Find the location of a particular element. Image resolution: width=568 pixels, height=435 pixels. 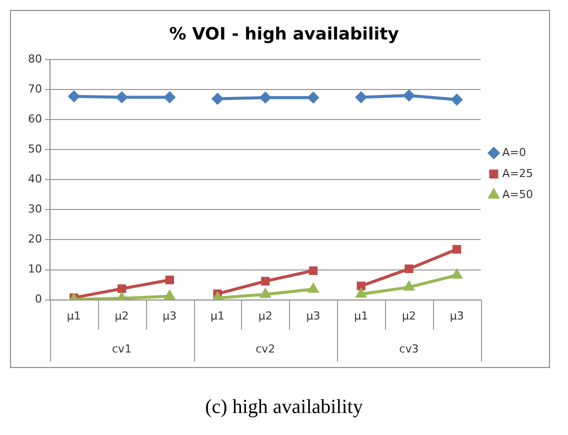

chart-title: % VOI - high availability is located at coordinates (284, 34).